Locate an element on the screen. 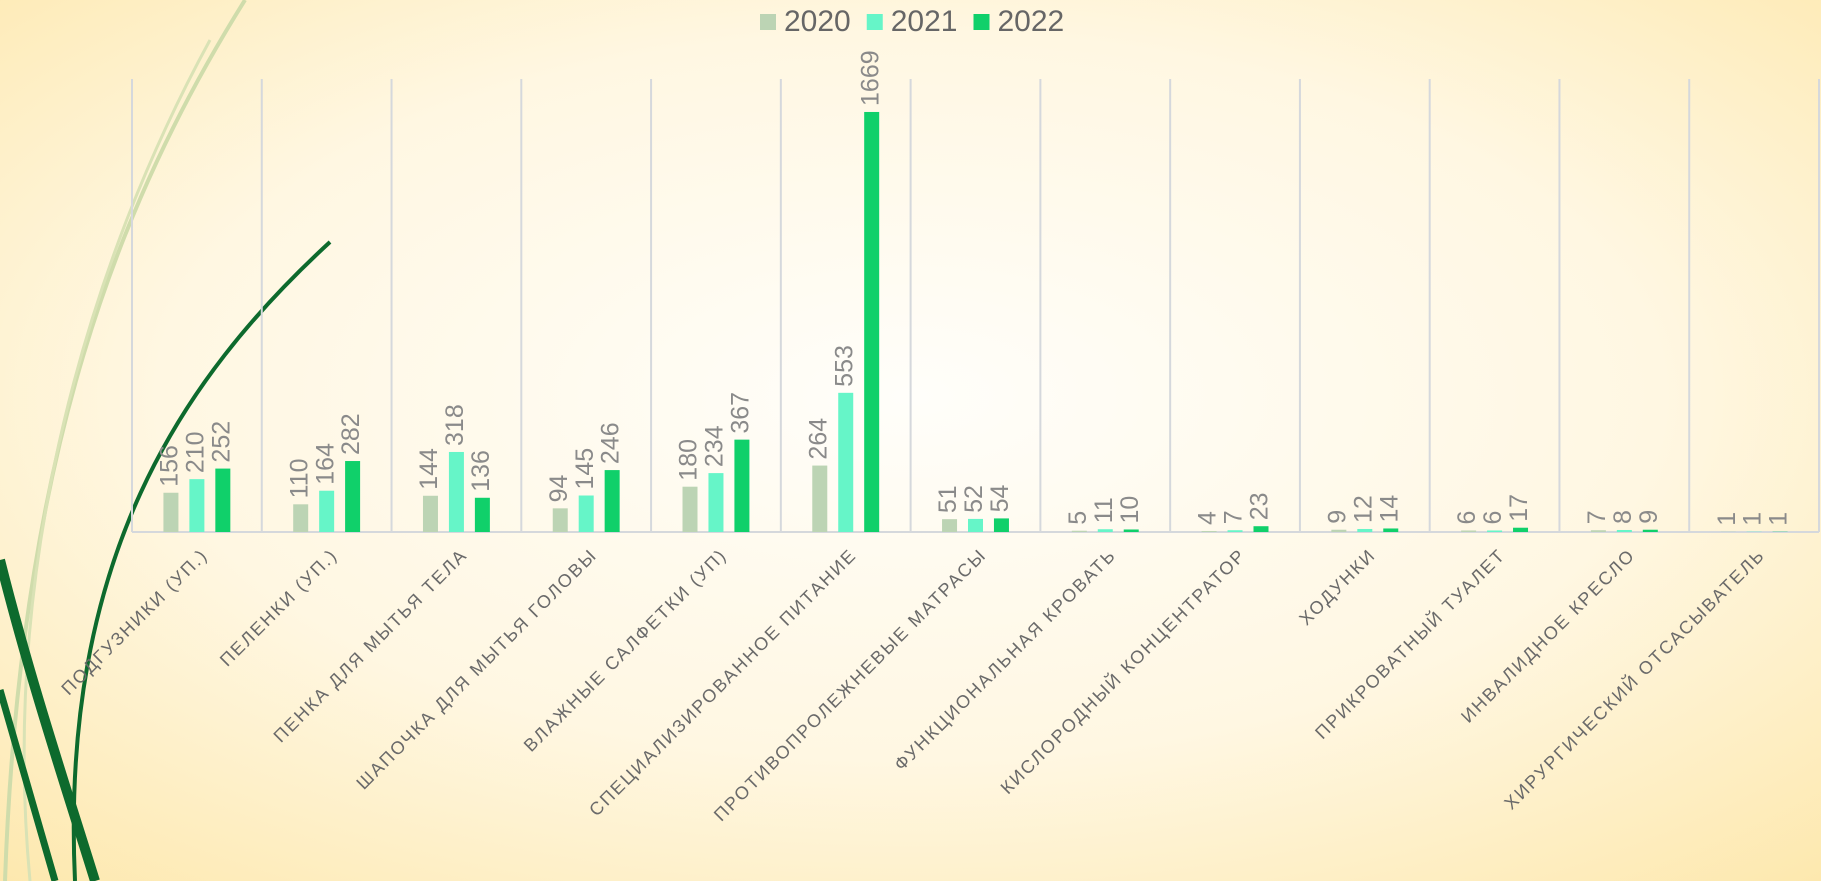 This screenshot has width=1821, height=881. value-label: 23 is located at coordinates (1260, 506).